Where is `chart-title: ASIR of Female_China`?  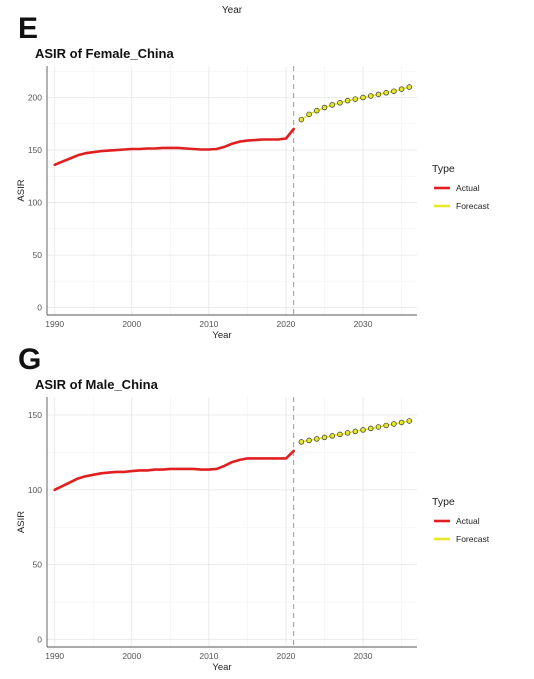
chart-title: ASIR of Female_China is located at coordinates (104, 53).